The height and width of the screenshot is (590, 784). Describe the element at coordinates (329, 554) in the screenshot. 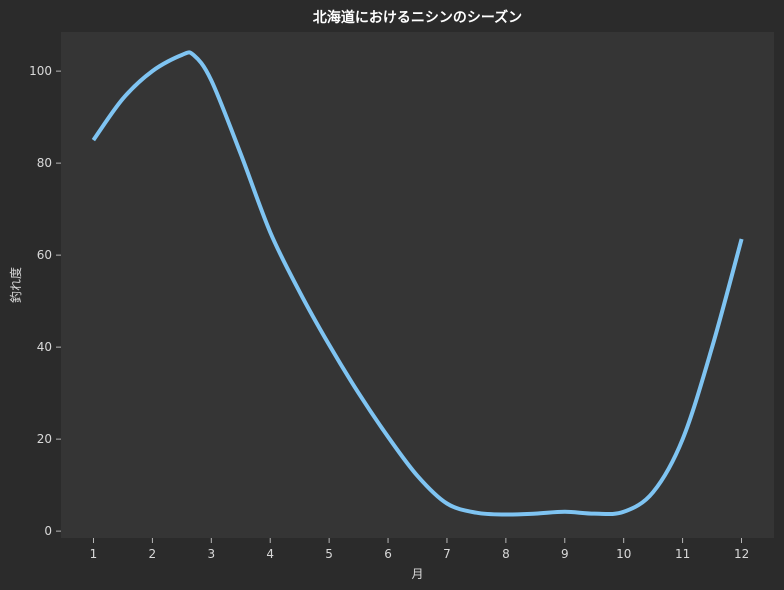

I see `x-tick-label: 5` at that location.